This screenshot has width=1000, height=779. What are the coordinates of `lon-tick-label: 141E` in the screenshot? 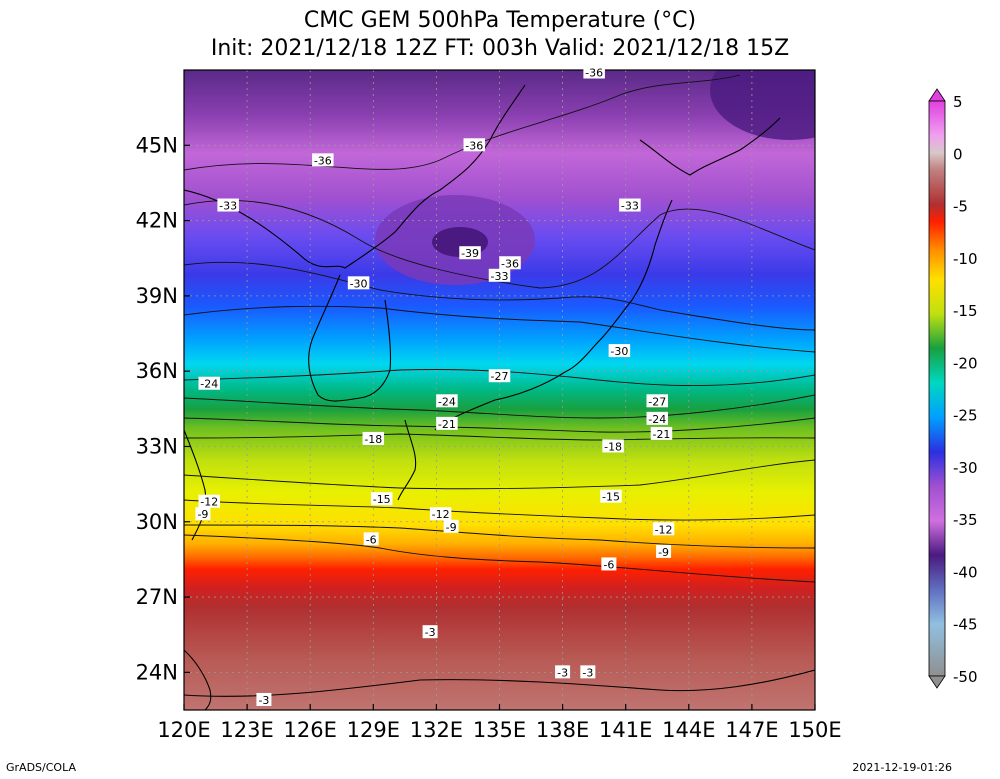 It's located at (625, 730).